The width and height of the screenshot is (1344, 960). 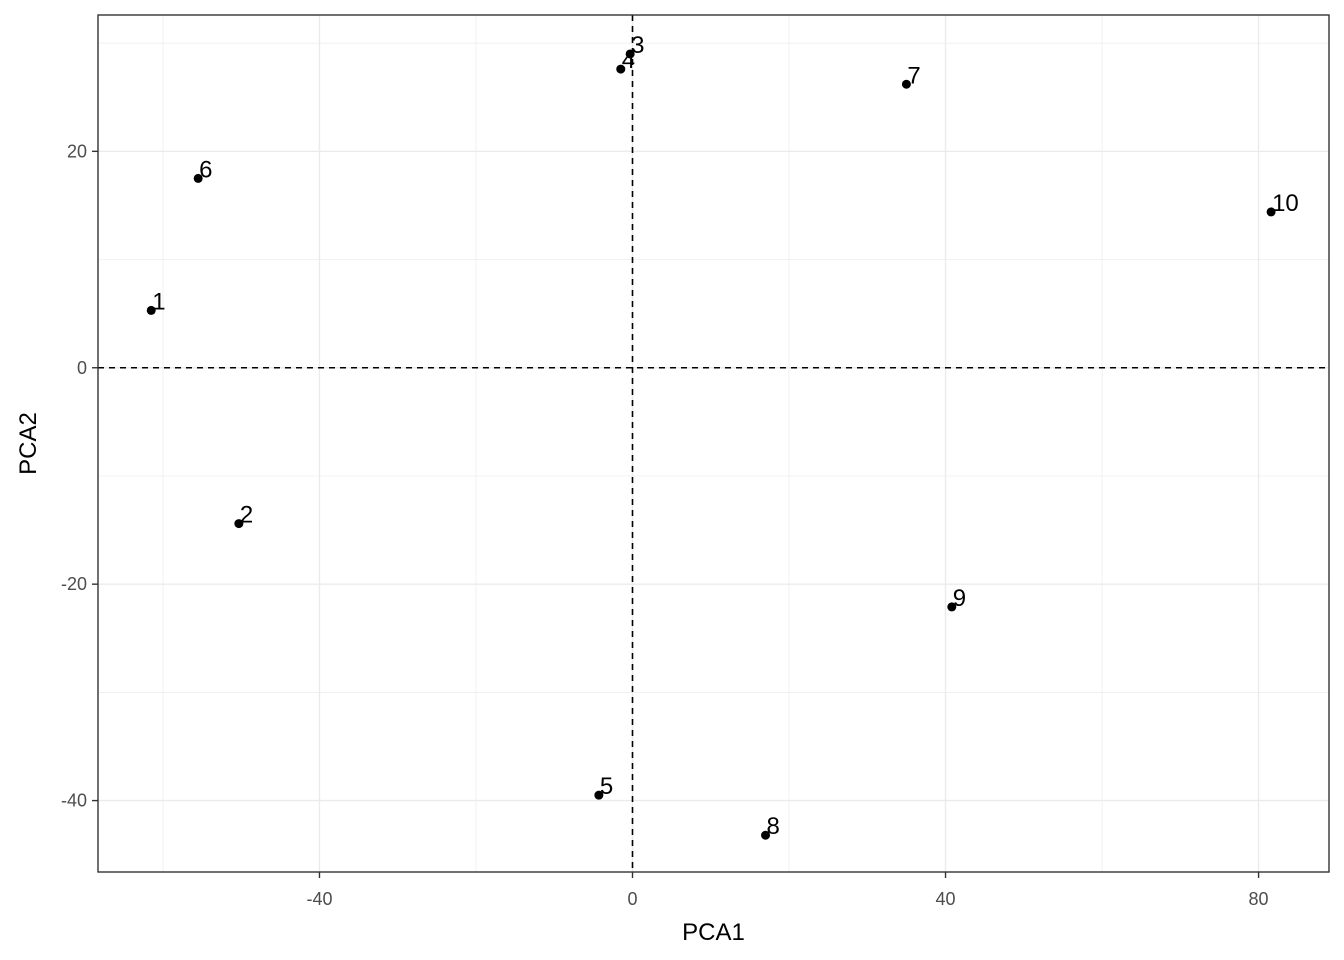 What do you see at coordinates (713, 932) in the screenshot?
I see `x-axis-title: PCA1` at bounding box center [713, 932].